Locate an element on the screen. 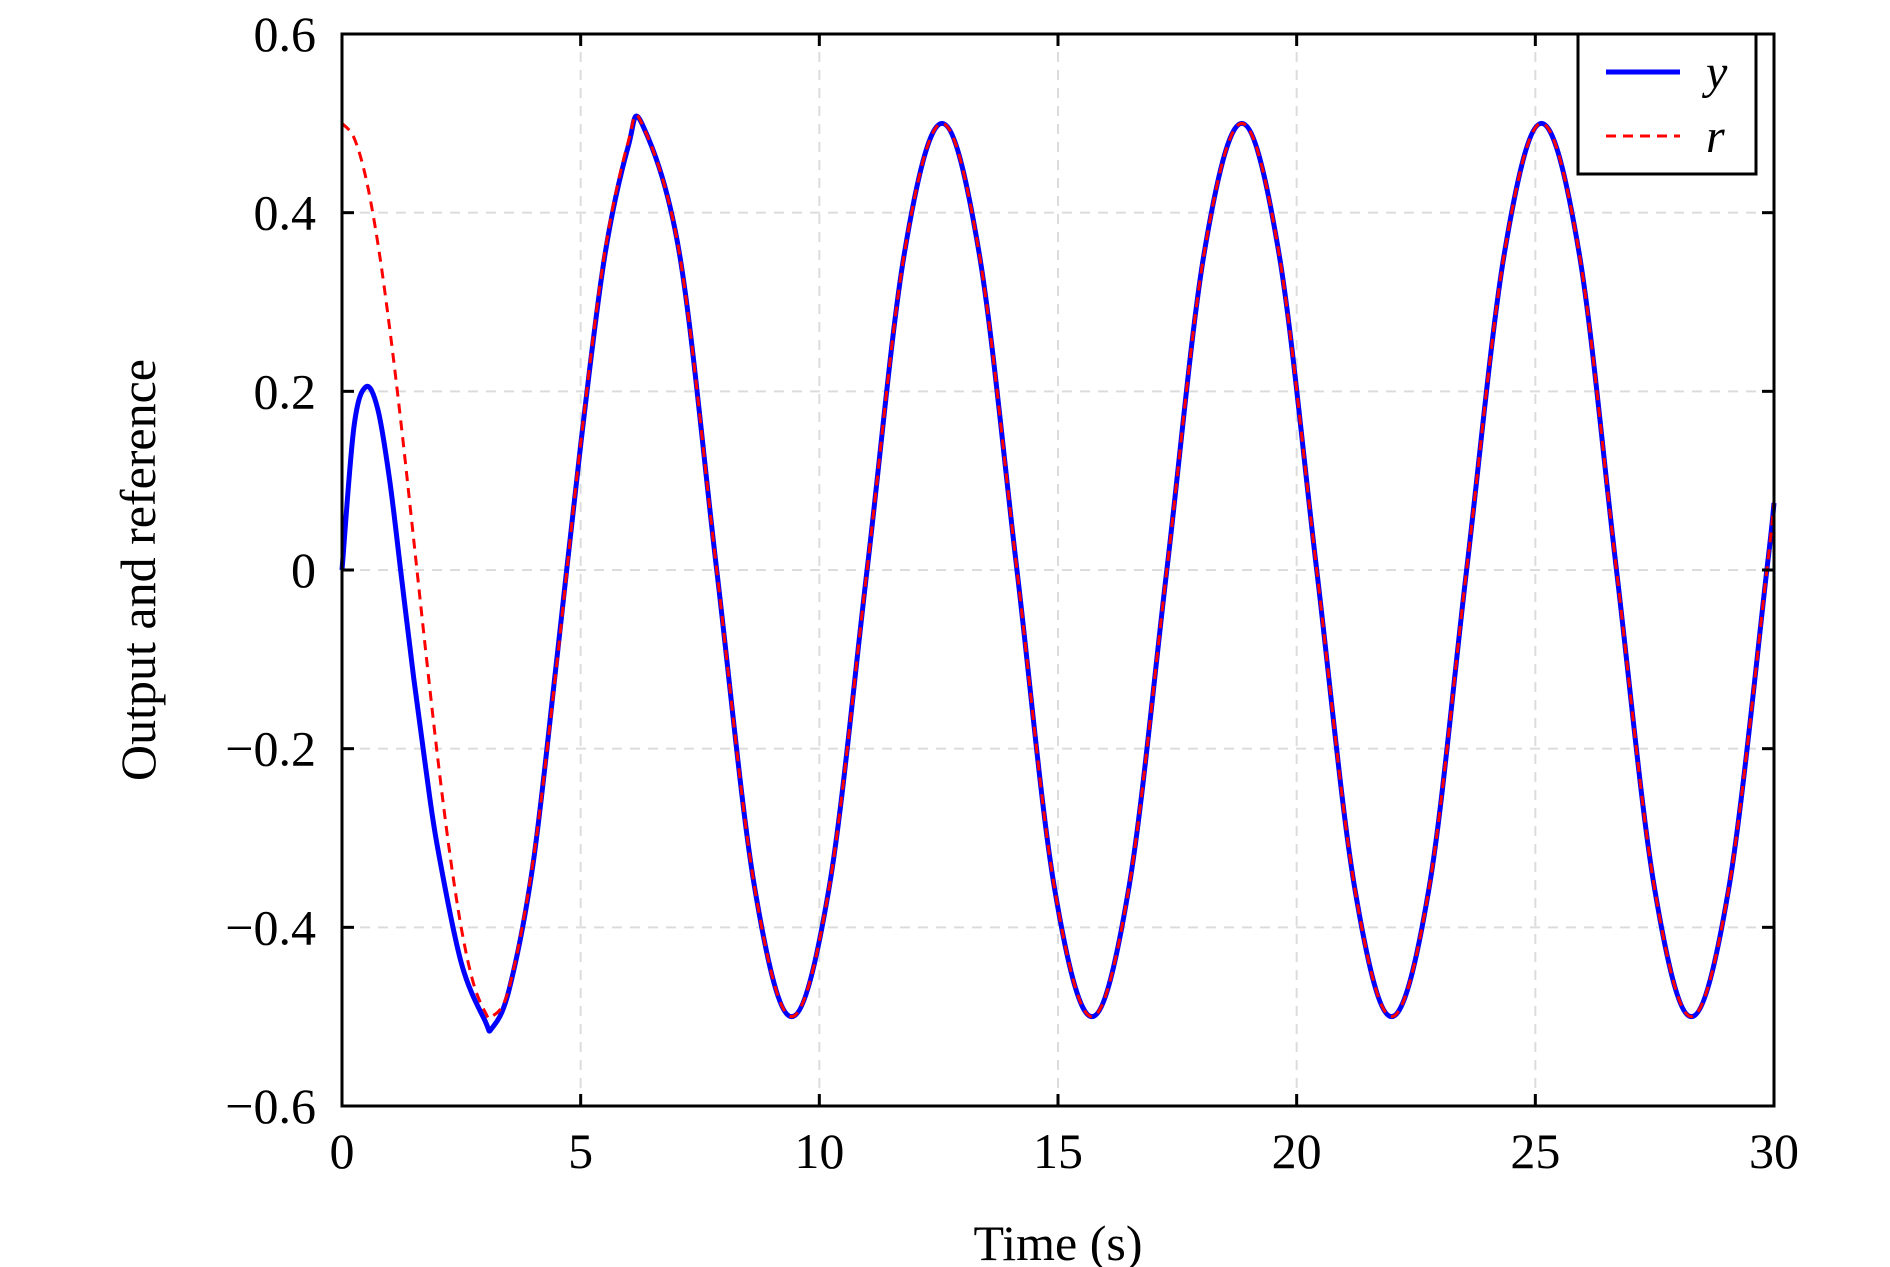  y-tick-label: 0.4 is located at coordinates (285, 213).